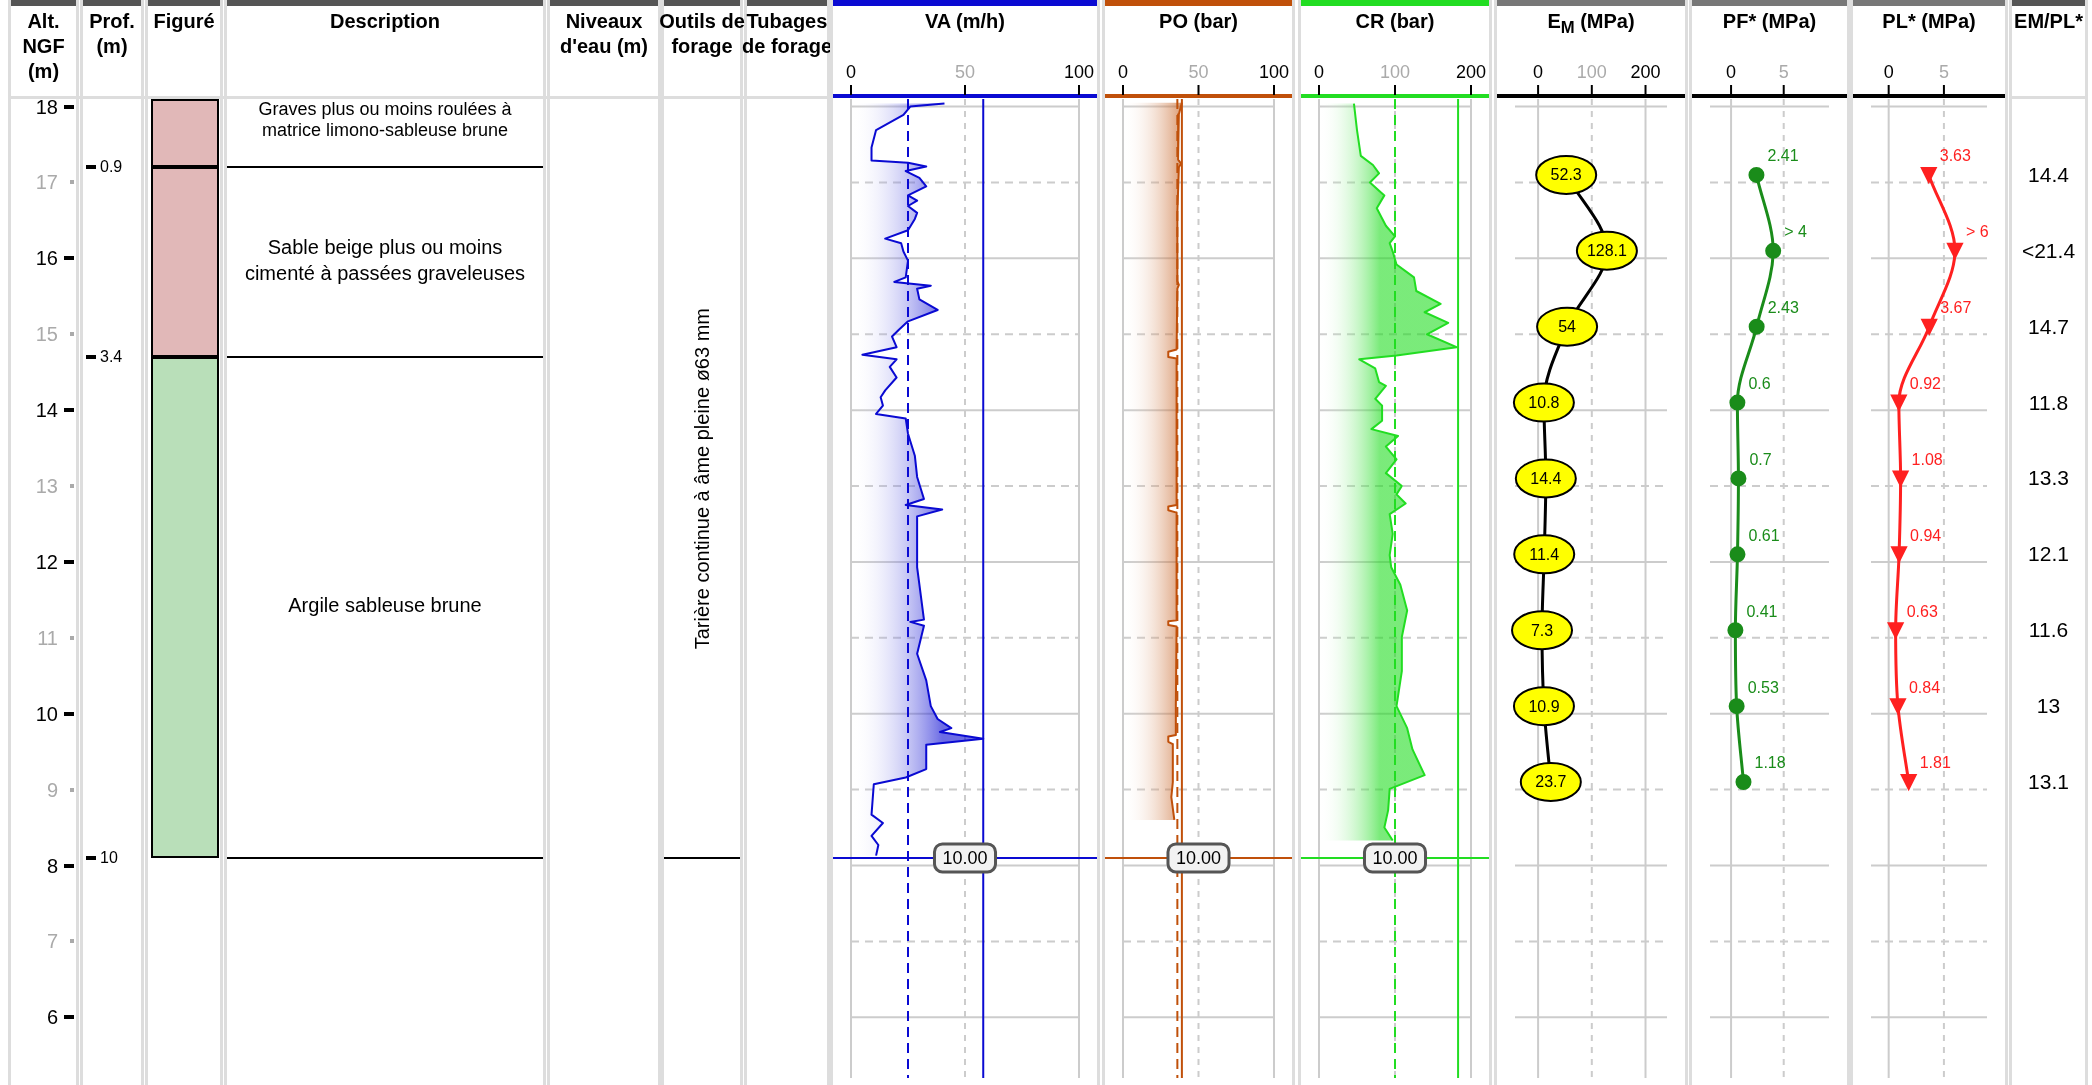  I want to click on y-tick-label: 0.9, so click(112, 167).